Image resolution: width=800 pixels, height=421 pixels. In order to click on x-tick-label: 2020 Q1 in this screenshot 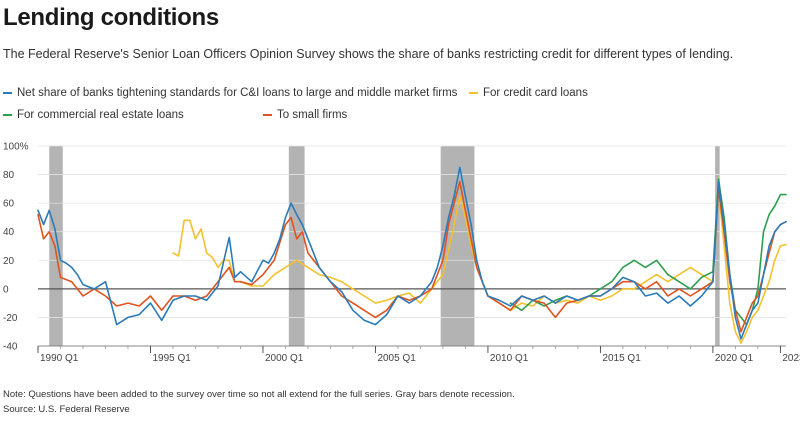, I will do `click(734, 358)`.